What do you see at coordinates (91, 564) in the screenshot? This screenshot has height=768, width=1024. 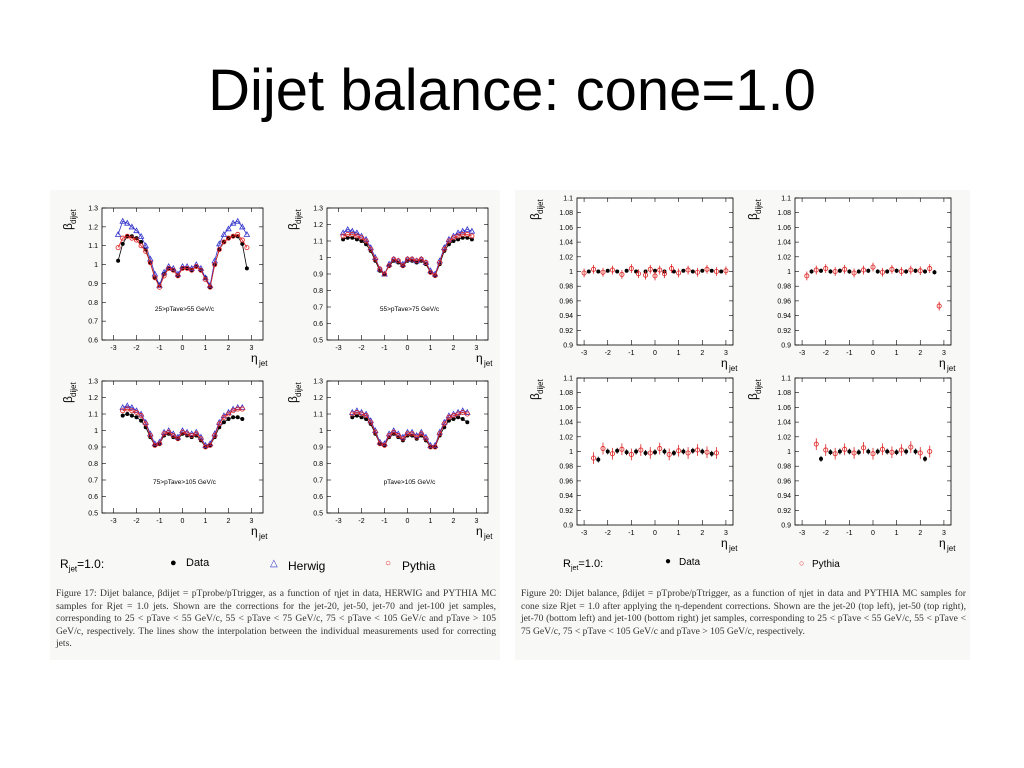 I see `legend-rjet-value: =1.0:` at bounding box center [91, 564].